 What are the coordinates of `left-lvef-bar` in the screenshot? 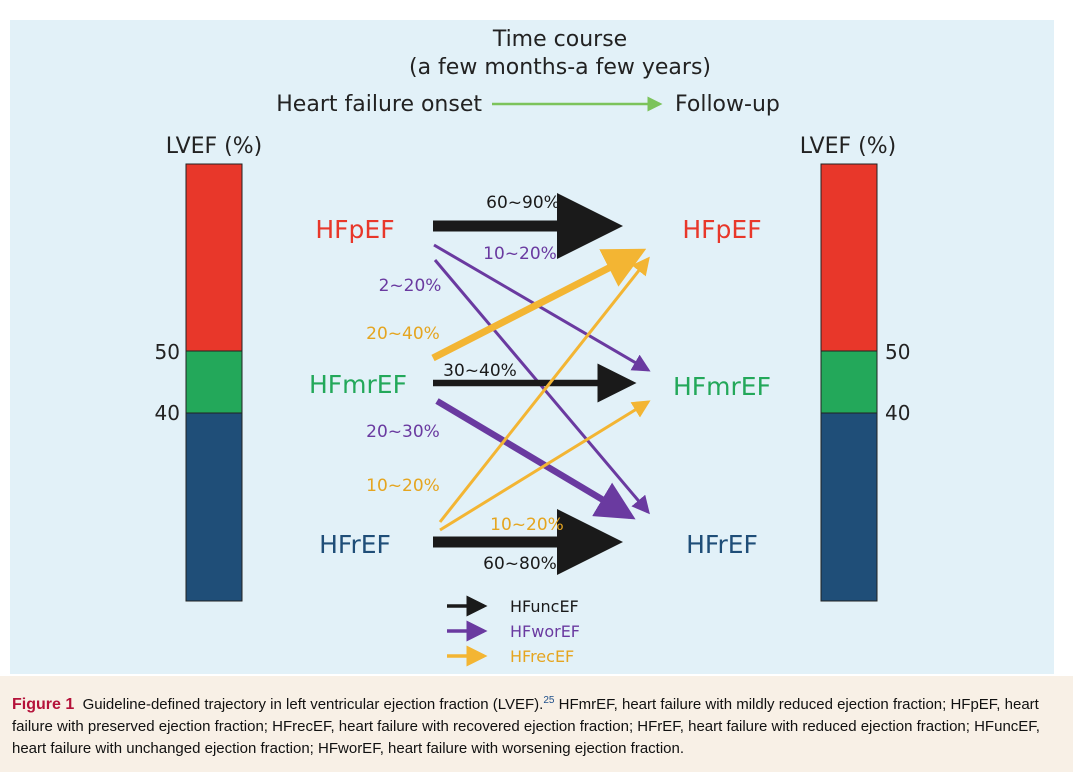 It's located at (214, 382).